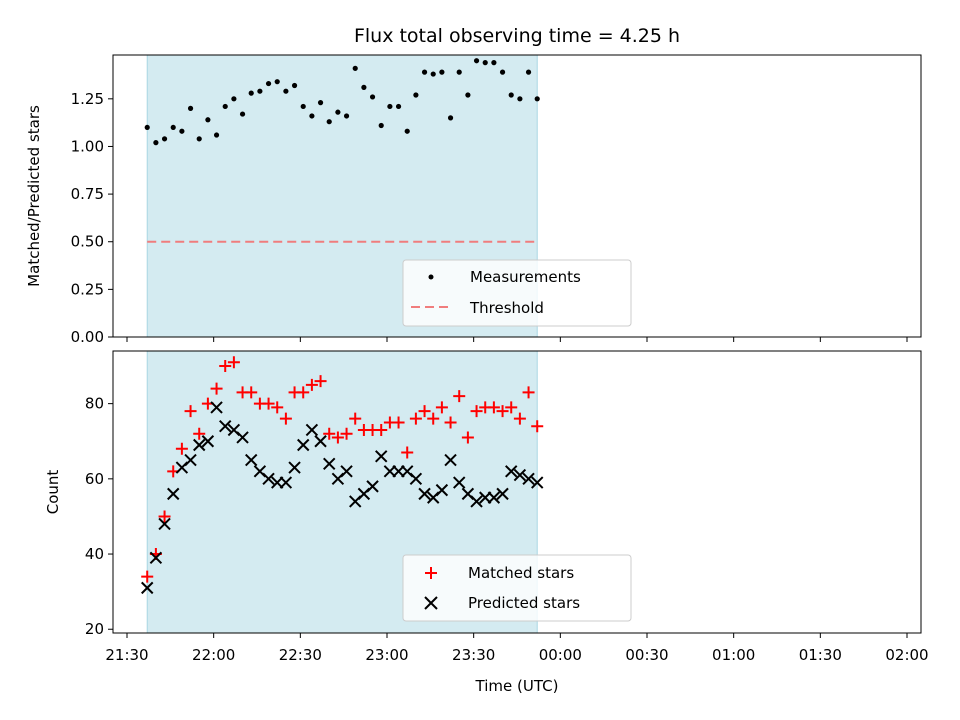 The width and height of the screenshot is (960, 720). I want to click on bottom-legend: Matched stars Predicted stars, so click(517, 588).